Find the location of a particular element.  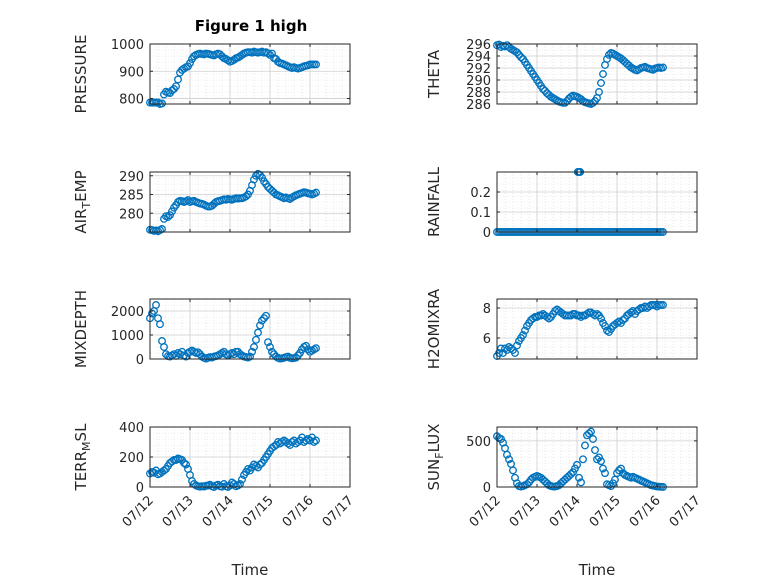

x-tick-label: 07/15 is located at coordinates (258, 511).